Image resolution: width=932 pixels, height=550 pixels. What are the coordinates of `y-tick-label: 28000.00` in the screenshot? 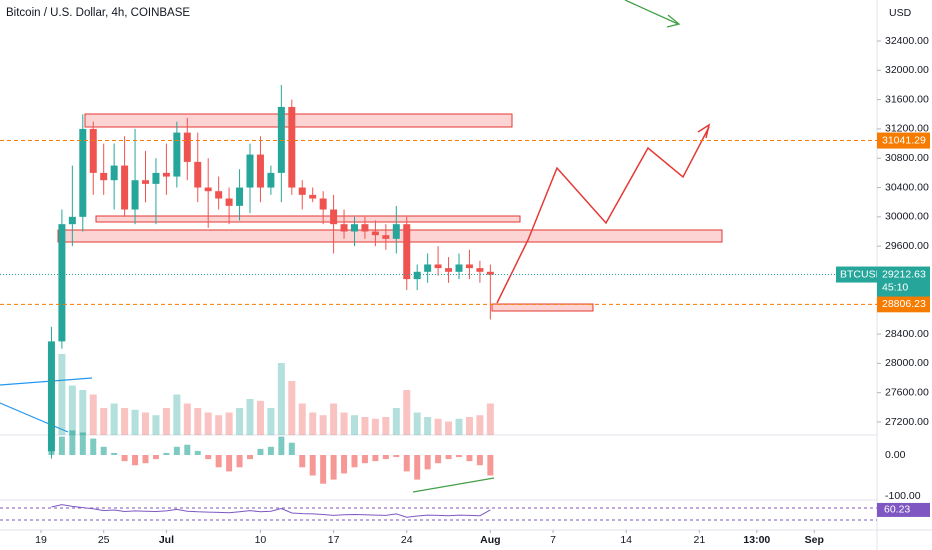 It's located at (907, 363).